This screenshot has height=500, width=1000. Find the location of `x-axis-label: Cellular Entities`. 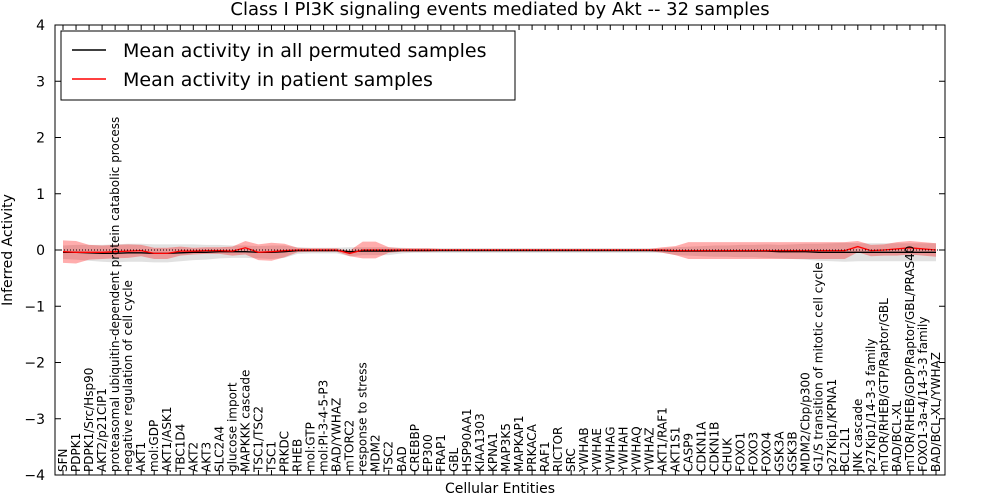

x-axis-label: Cellular Entities is located at coordinates (500, 489).